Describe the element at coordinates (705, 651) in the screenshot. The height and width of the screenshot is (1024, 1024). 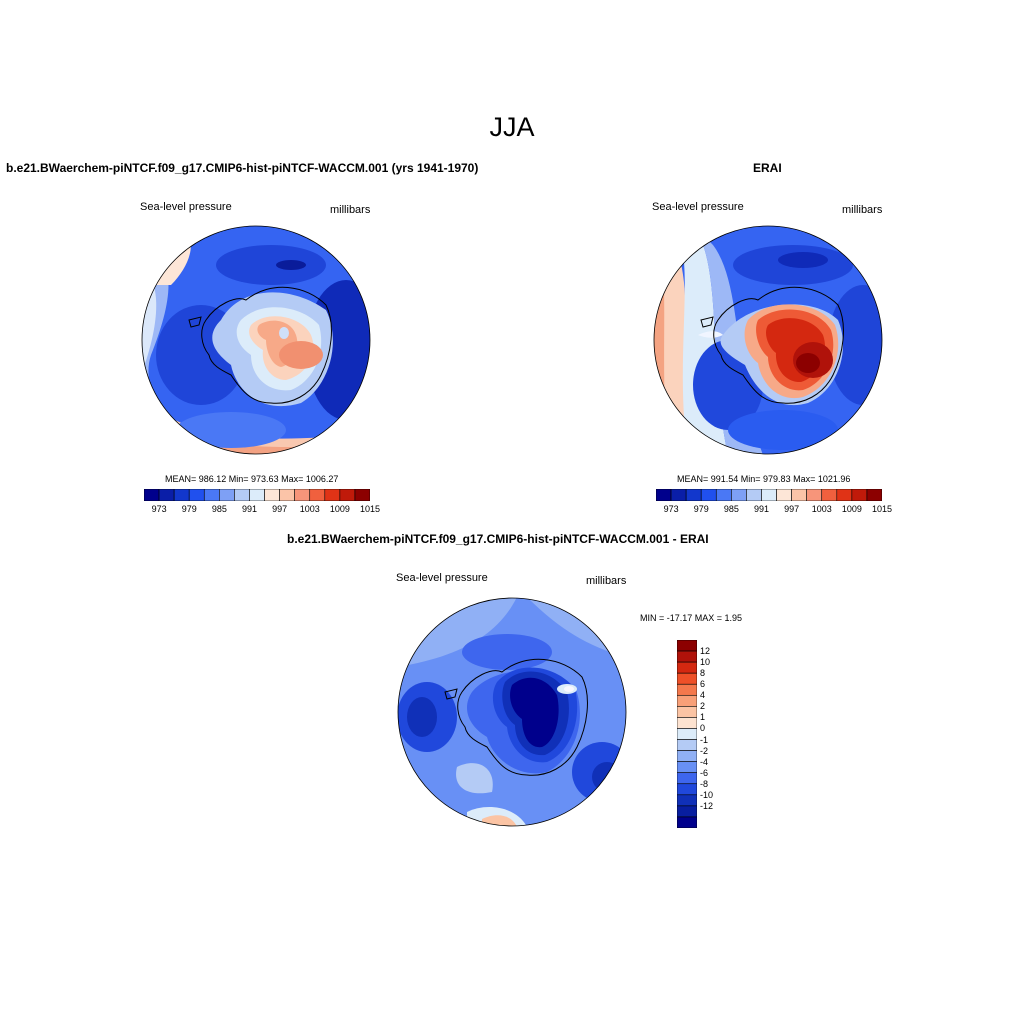
I see `panel3-colorbar-tick-label: 12` at that location.